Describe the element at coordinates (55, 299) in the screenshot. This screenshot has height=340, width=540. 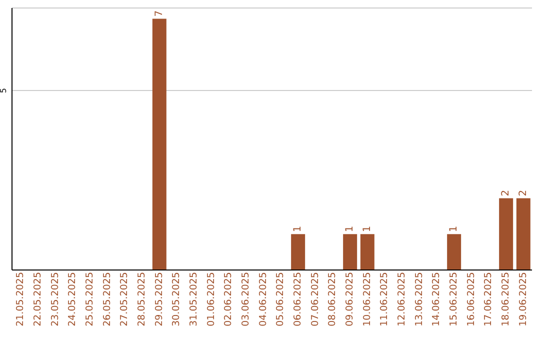
I see `x-tick-label: 23.05.2025` at that location.